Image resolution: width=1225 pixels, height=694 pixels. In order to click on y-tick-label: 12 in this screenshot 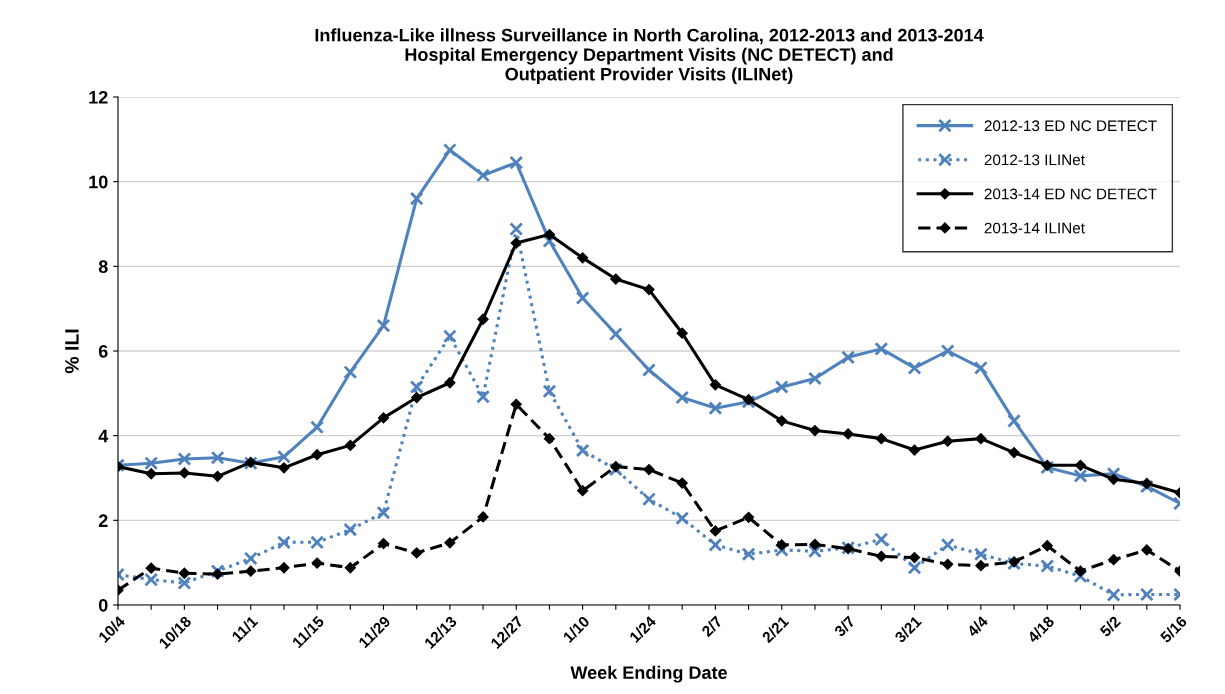, I will do `click(98, 97)`.